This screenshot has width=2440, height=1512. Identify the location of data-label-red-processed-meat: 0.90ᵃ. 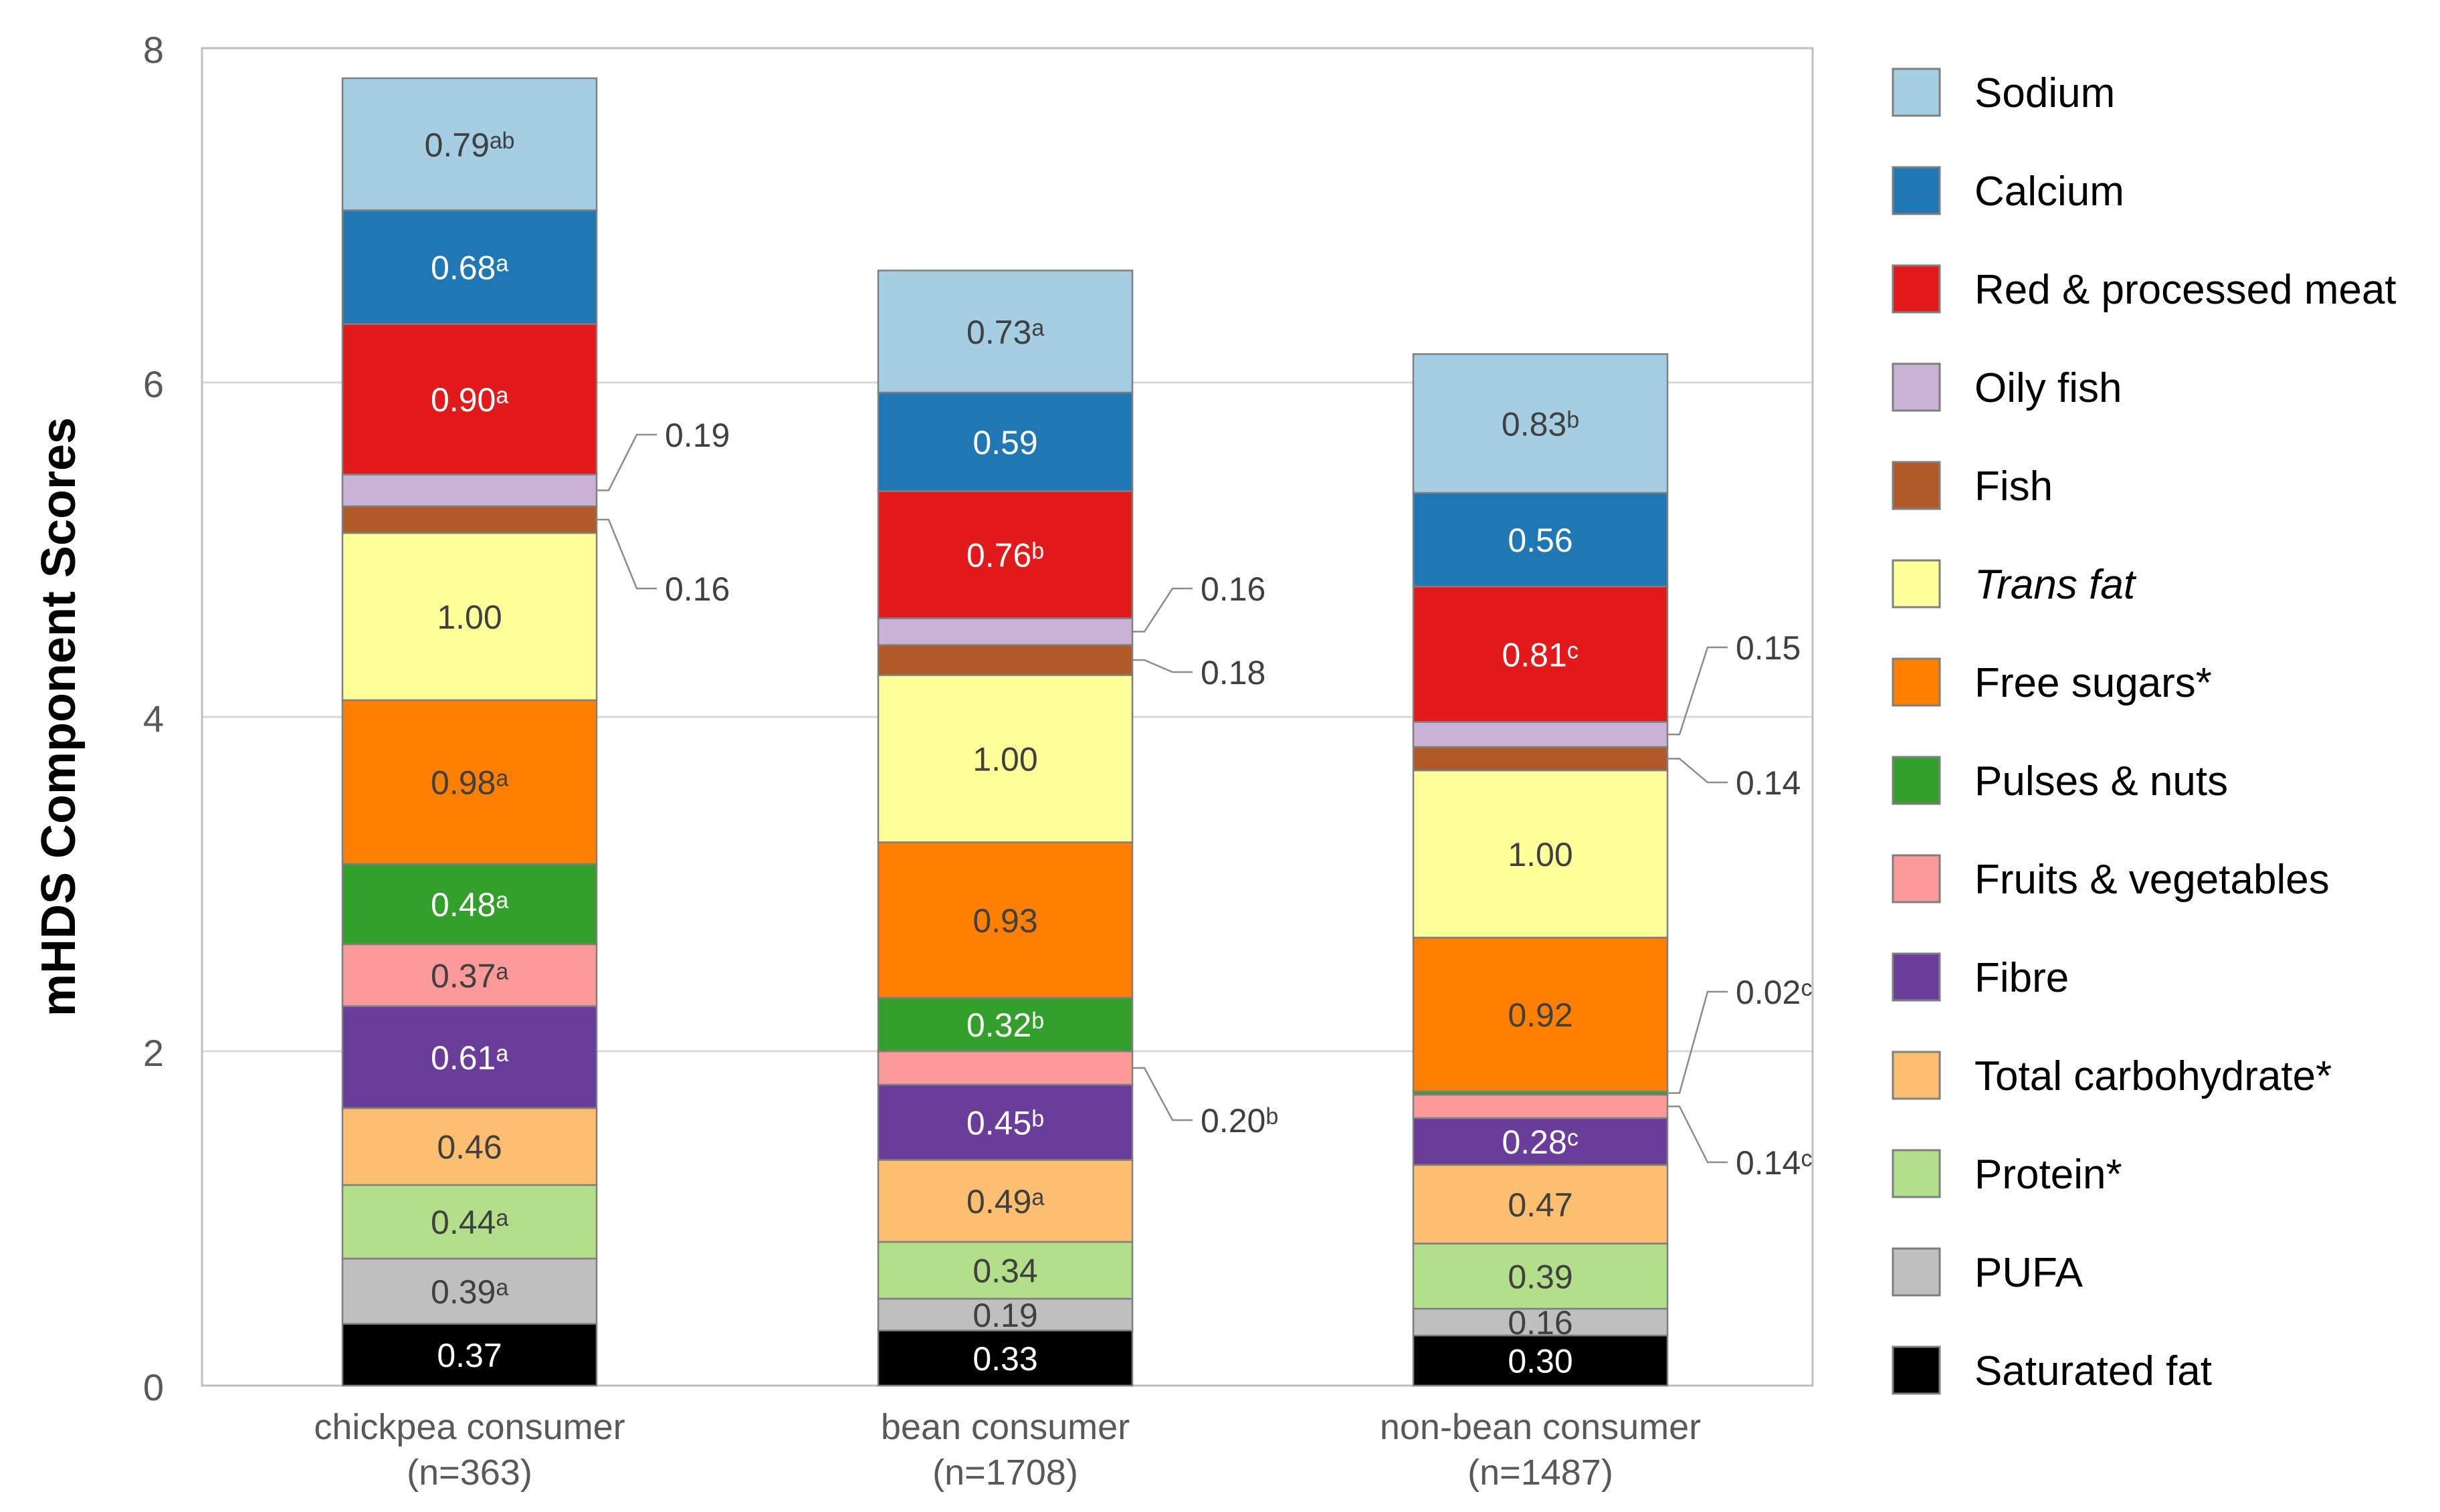
(470, 400).